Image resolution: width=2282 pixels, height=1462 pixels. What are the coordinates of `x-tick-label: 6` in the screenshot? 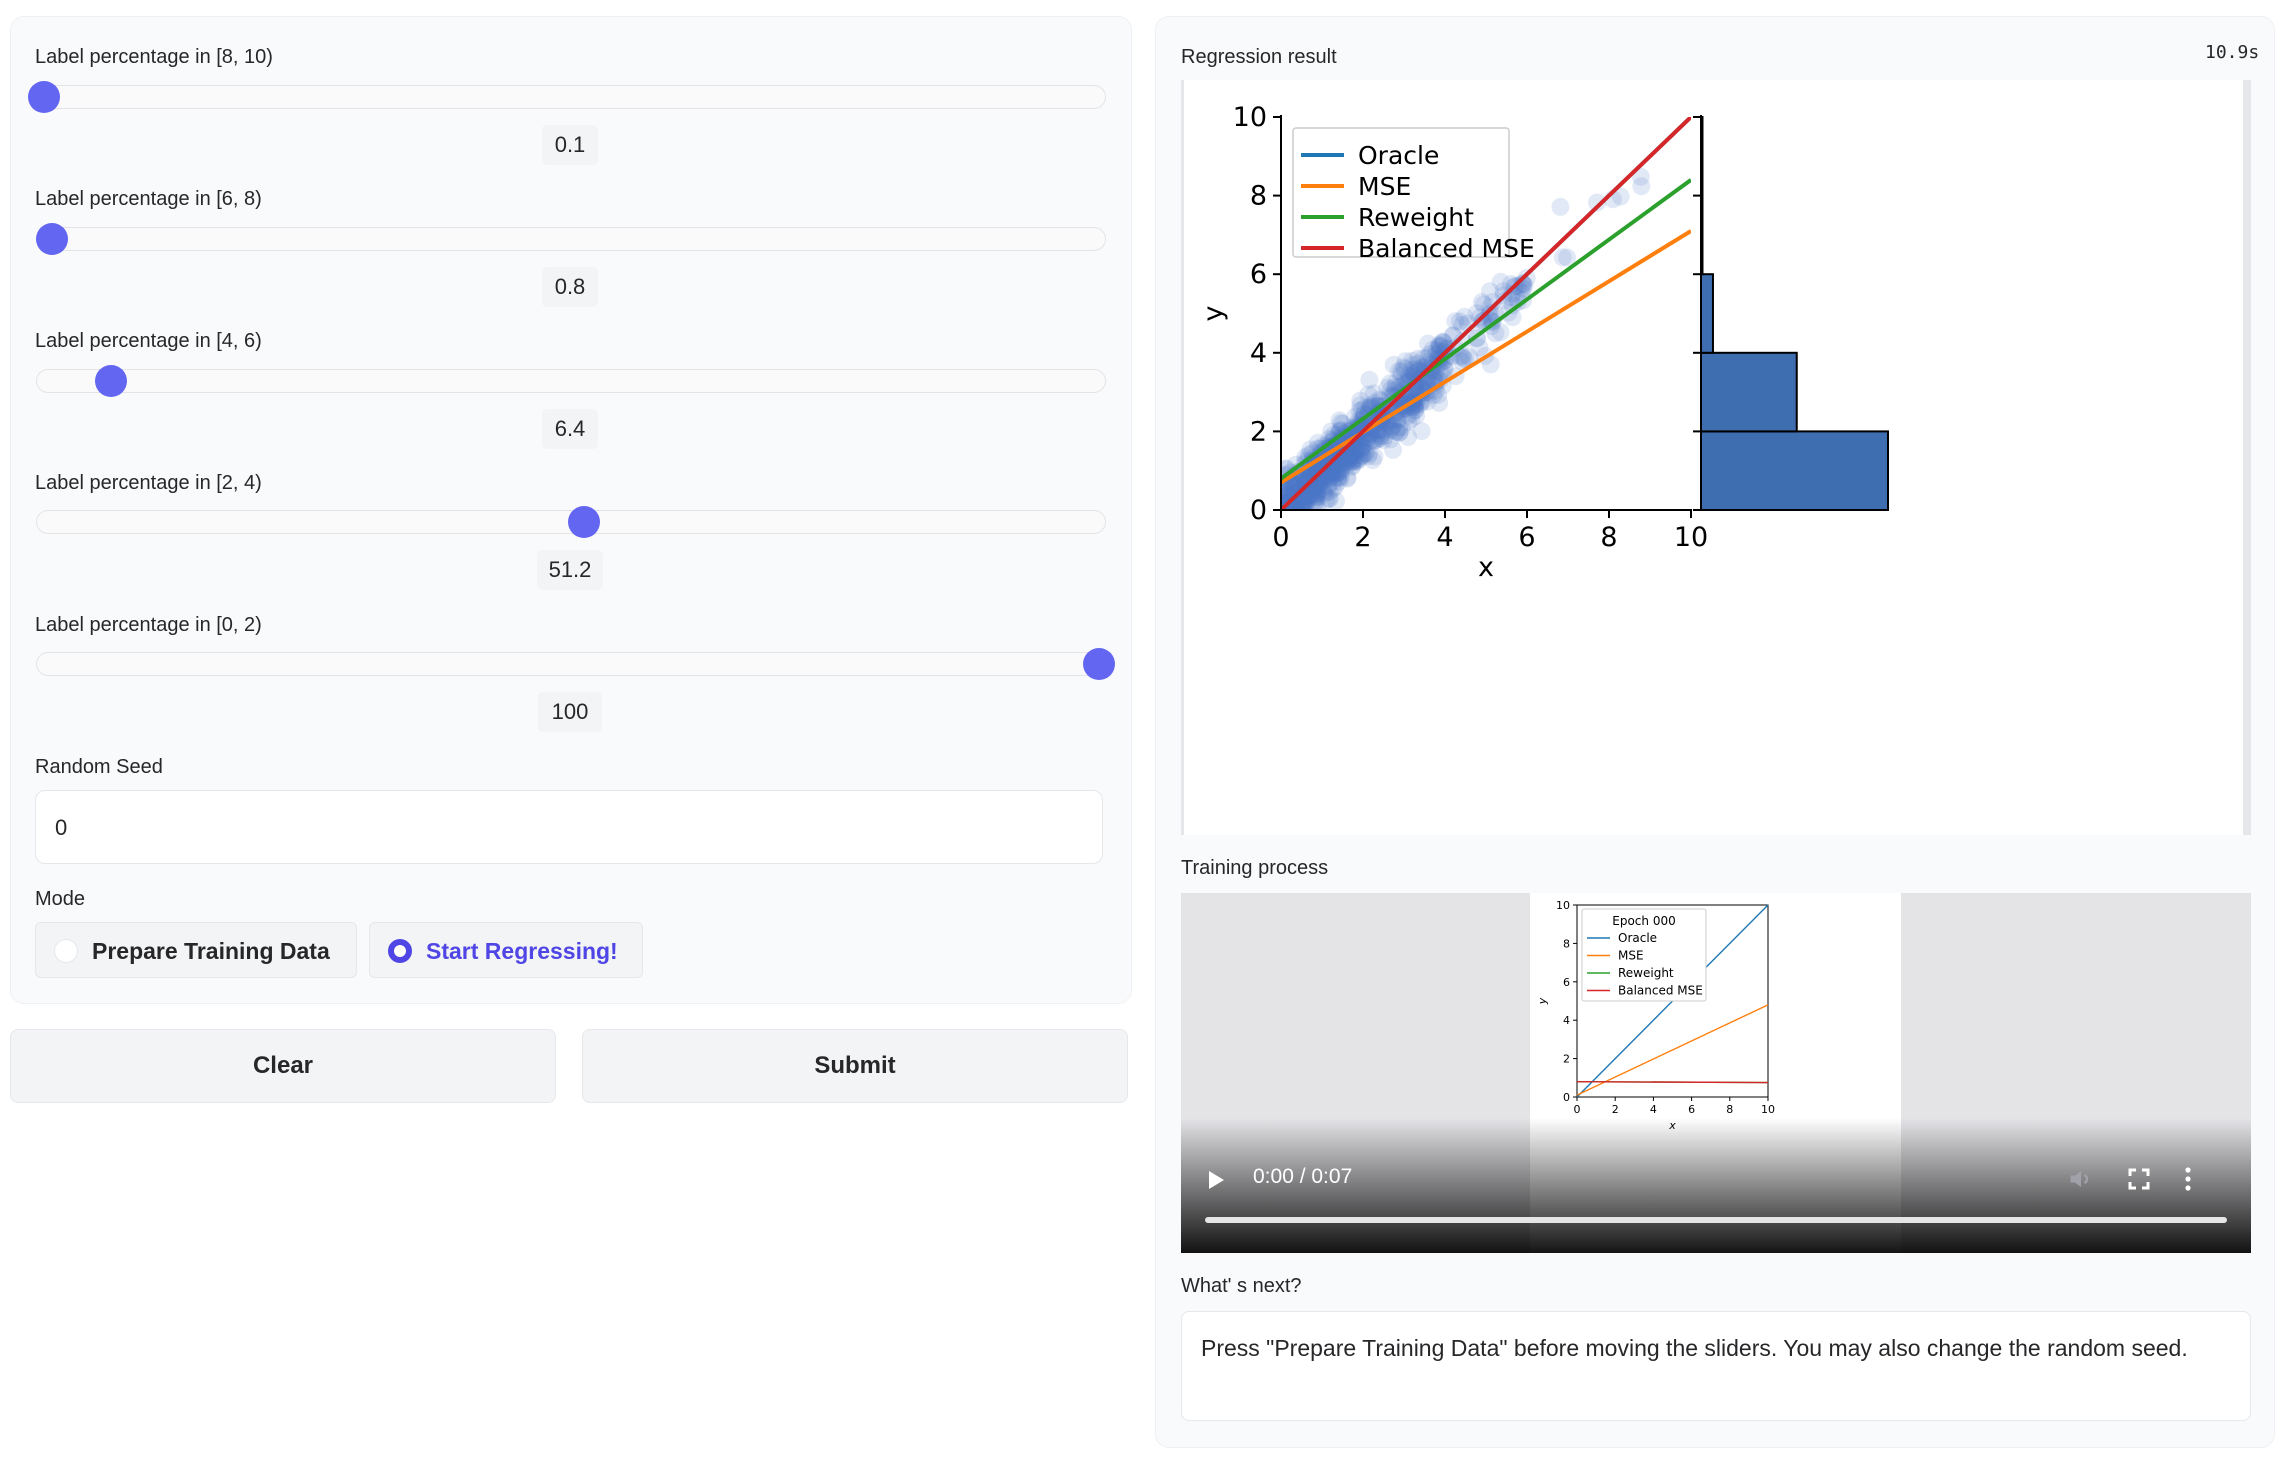 It's located at (1526, 537).